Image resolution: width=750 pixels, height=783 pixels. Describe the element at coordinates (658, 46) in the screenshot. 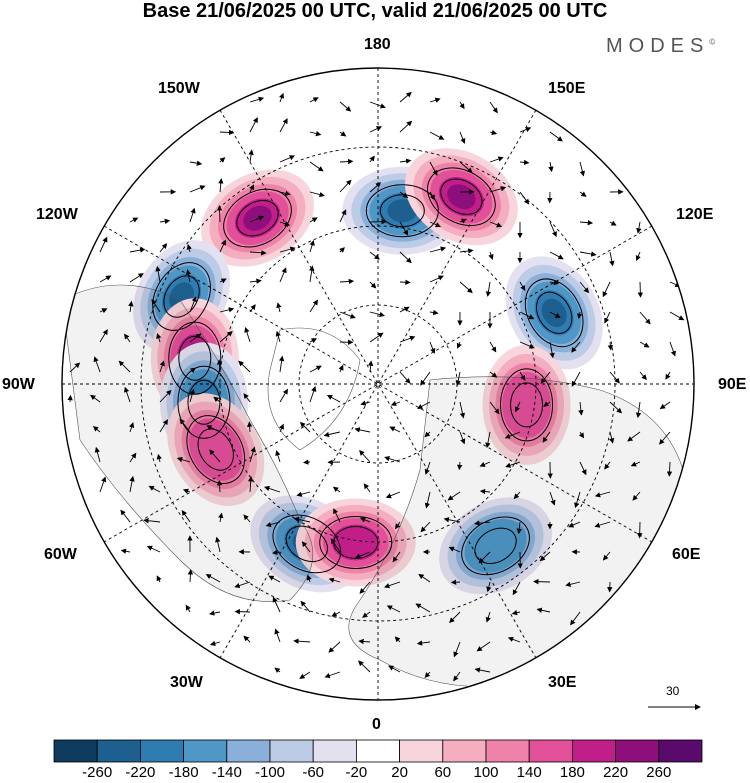

I see `logo-text: MODES` at that location.